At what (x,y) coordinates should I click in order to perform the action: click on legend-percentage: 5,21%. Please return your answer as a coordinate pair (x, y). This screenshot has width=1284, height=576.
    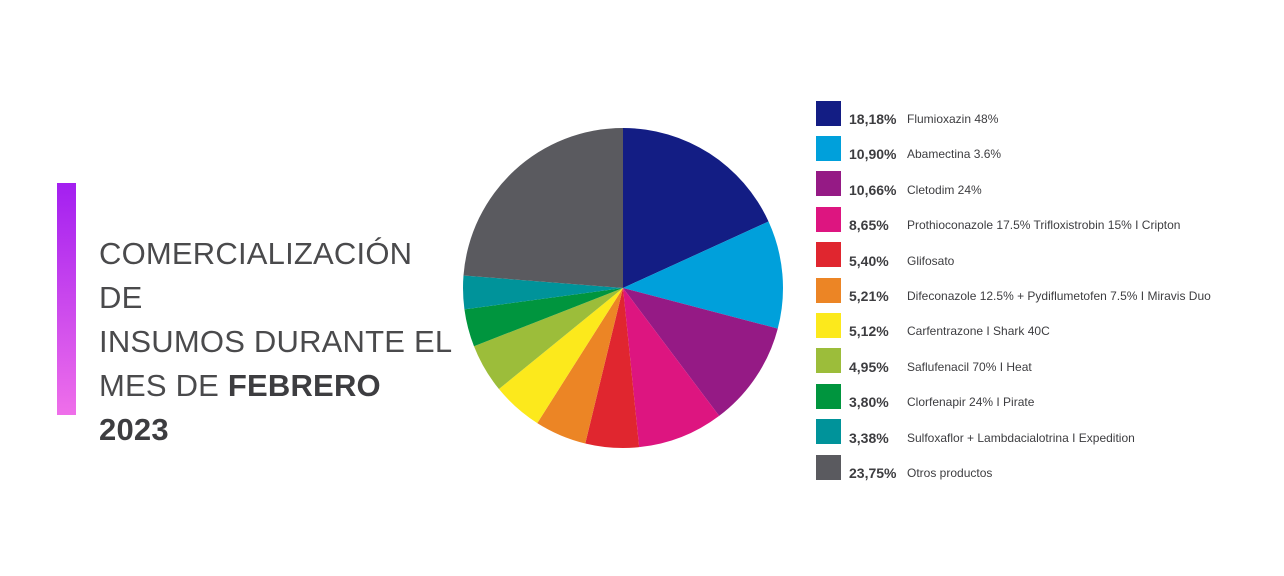
    Looking at the image, I should click on (869, 296).